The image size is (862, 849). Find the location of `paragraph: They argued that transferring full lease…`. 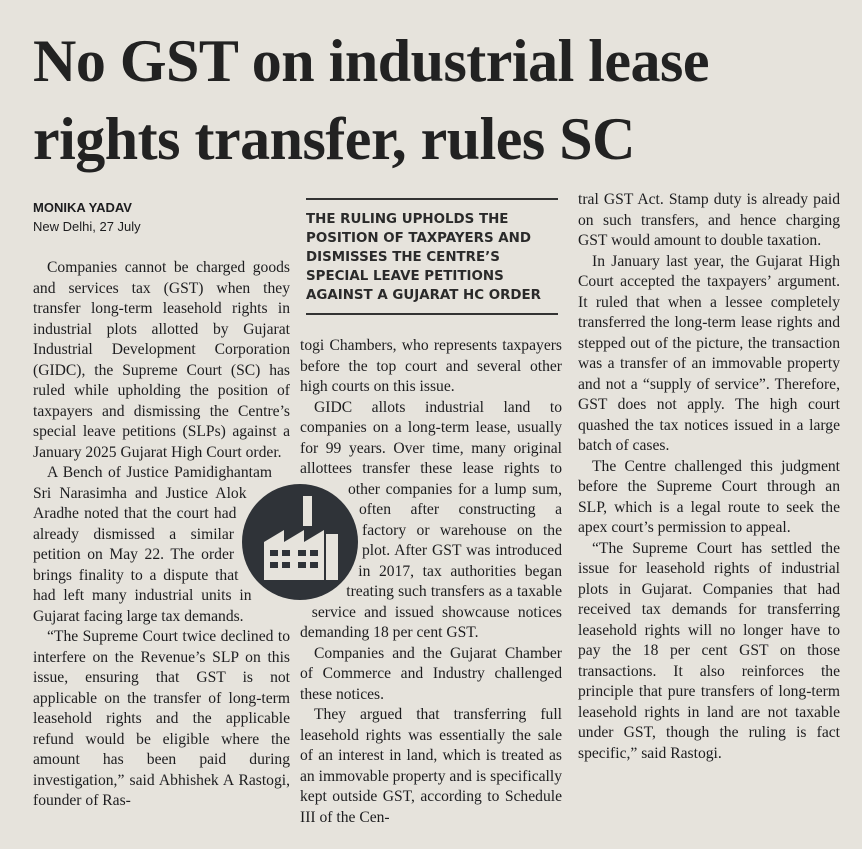

paragraph: They argued that transferring full lease… is located at coordinates (431, 766).